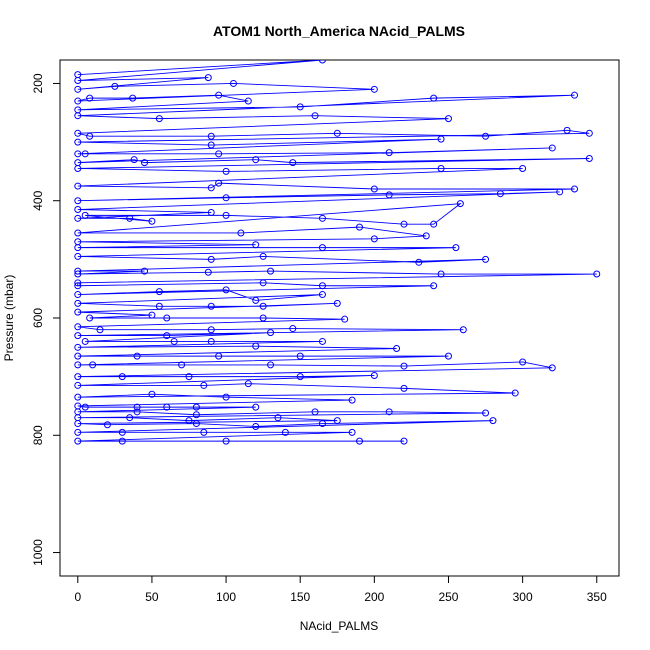 The height and width of the screenshot is (650, 650). What do you see at coordinates (226, 597) in the screenshot?
I see `x-tick-label: 100` at bounding box center [226, 597].